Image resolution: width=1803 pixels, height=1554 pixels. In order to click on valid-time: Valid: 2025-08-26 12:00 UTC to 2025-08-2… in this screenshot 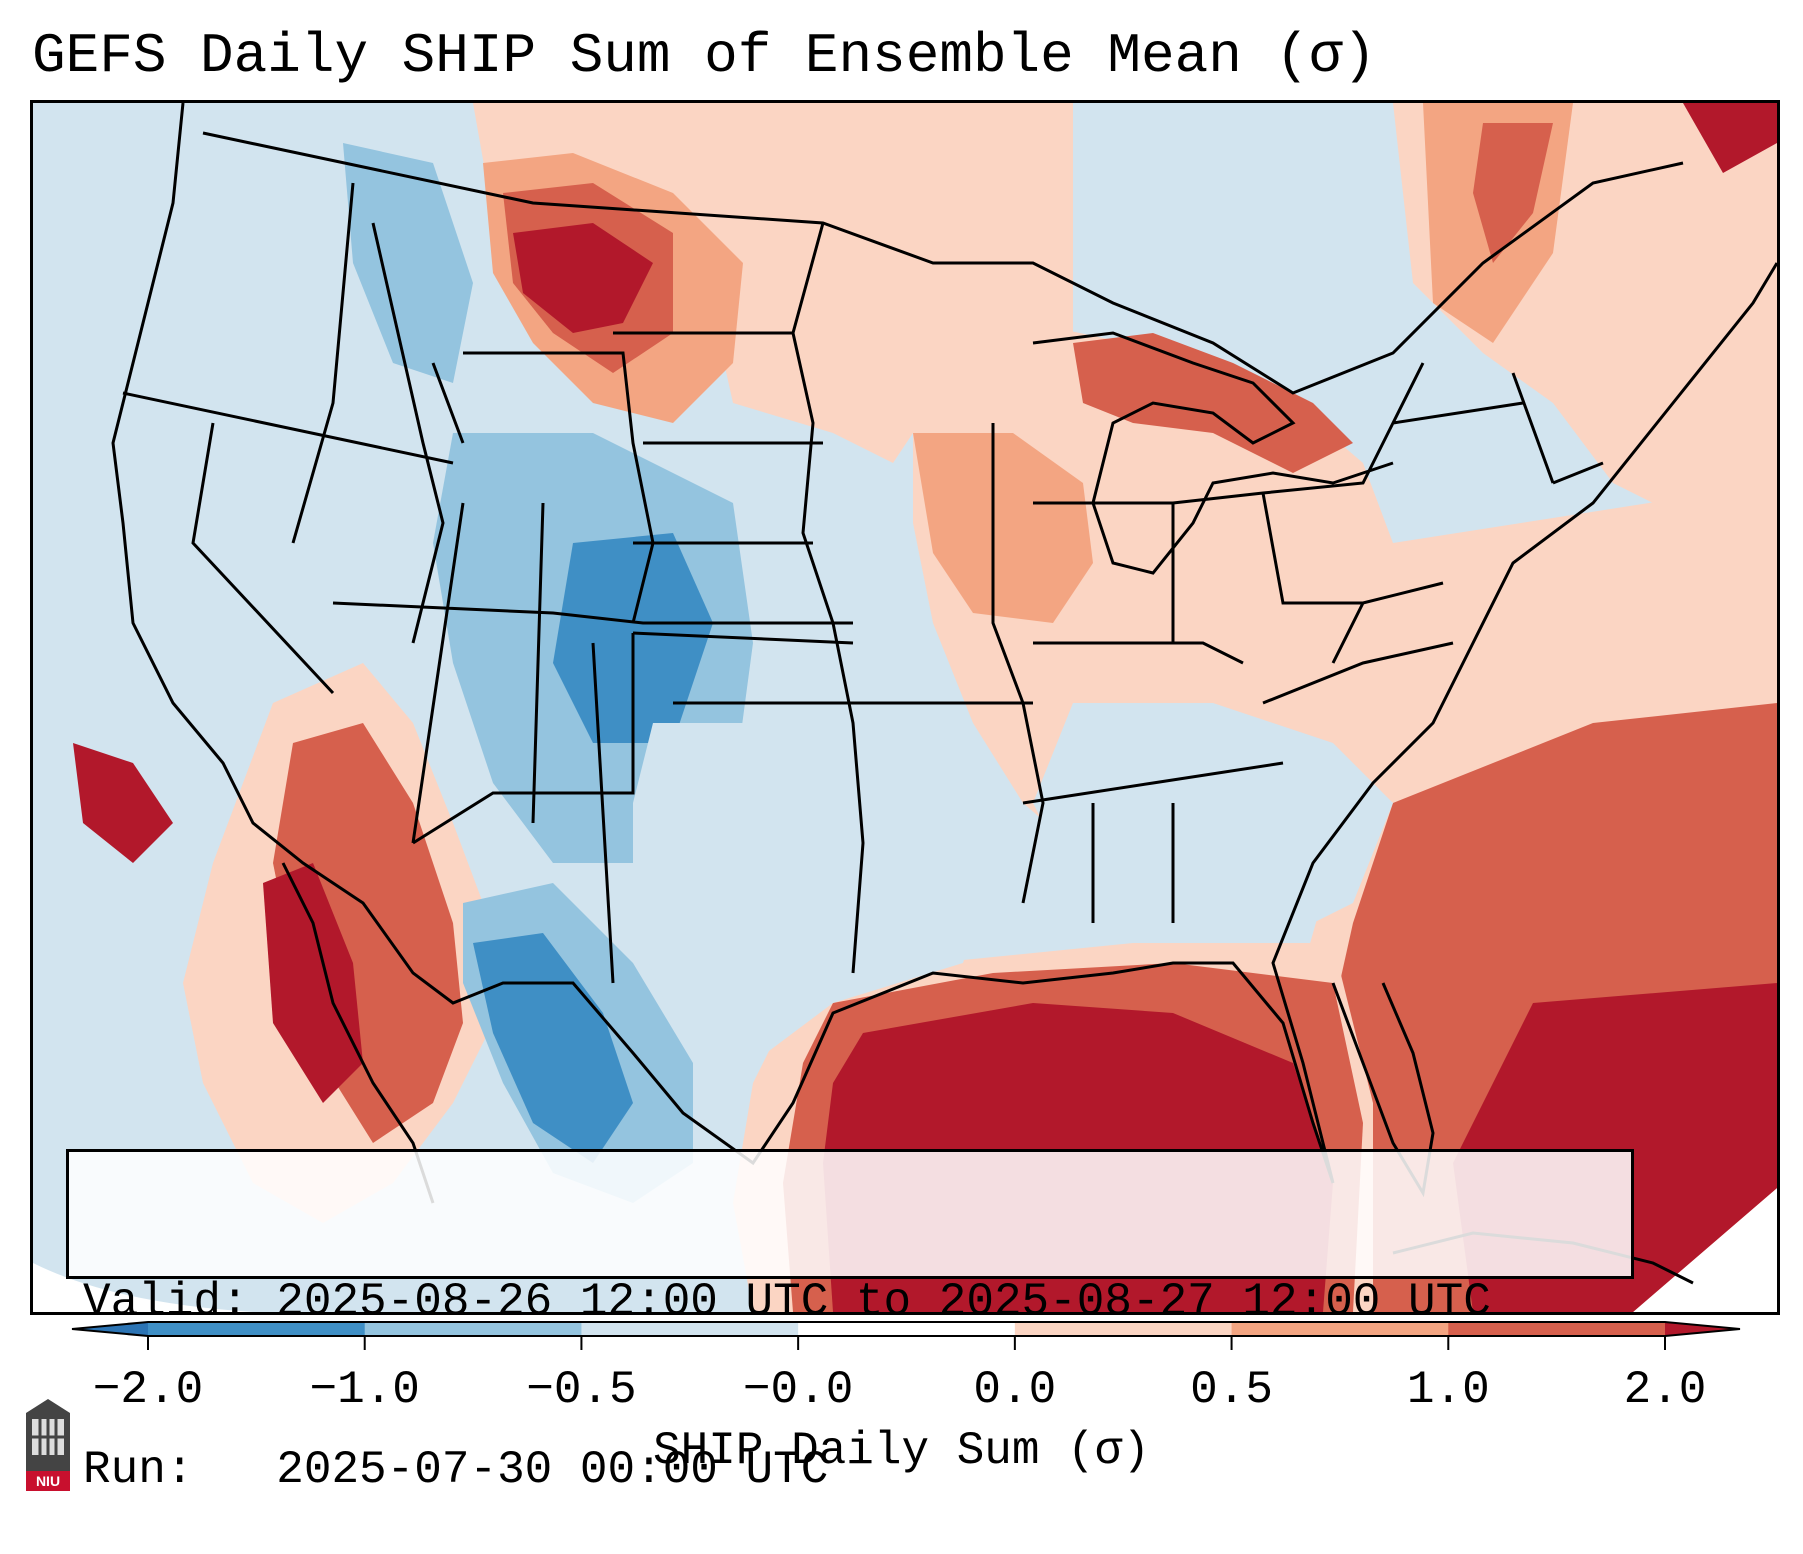, I will do `click(787, 1302)`.